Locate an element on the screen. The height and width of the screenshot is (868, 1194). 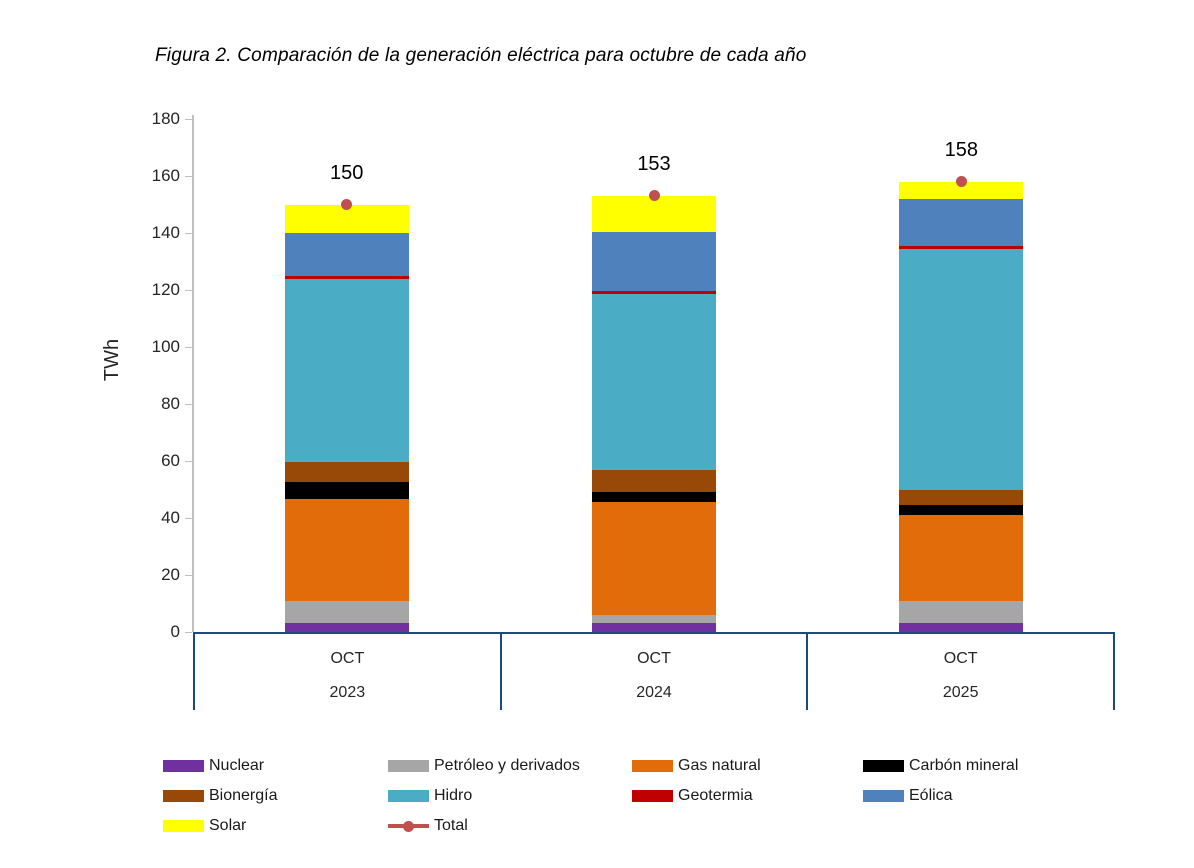
legend-label: Total is located at coordinates (451, 825).